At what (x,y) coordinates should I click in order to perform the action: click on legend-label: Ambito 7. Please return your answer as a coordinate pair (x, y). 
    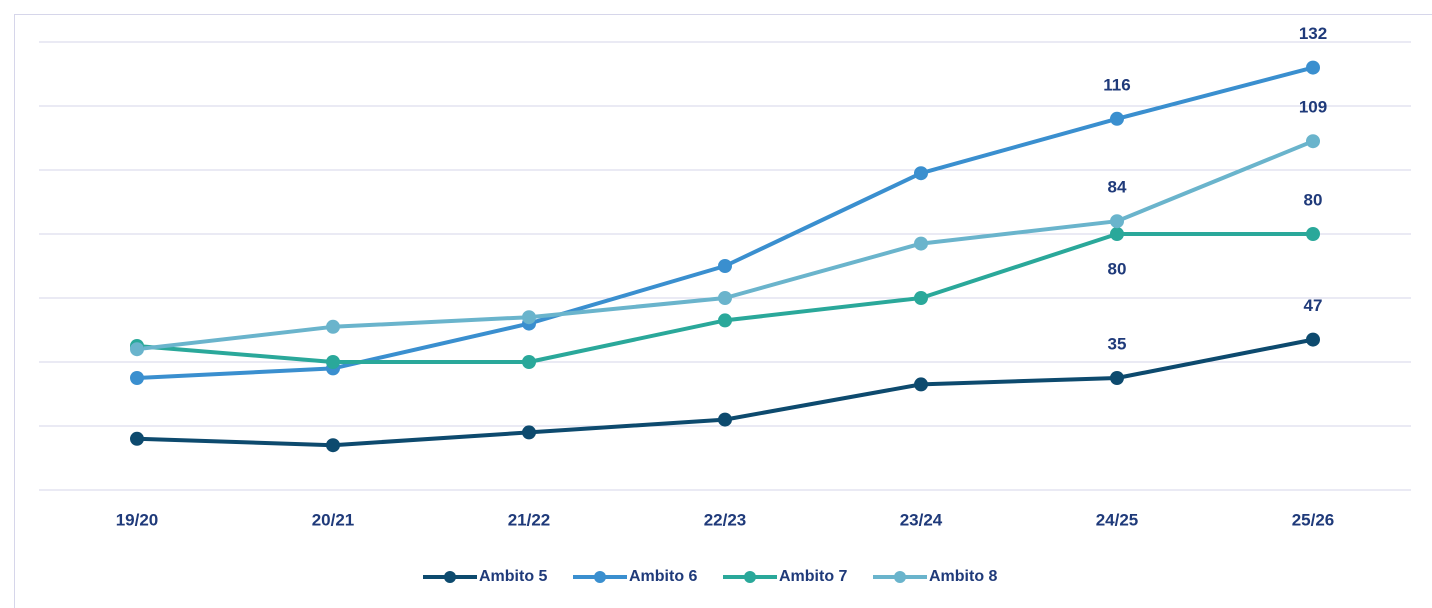
    Looking at the image, I should click on (813, 576).